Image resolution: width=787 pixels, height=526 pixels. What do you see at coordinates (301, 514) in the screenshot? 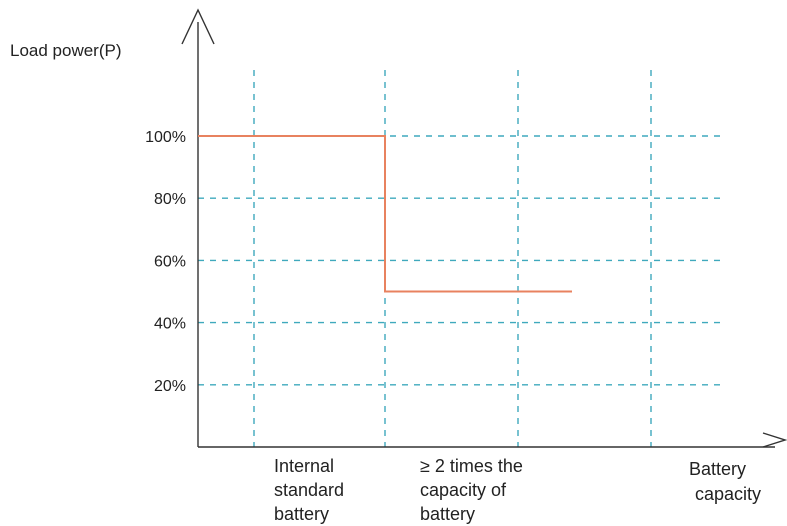
I see `category-label-1-line-3: battery` at bounding box center [301, 514].